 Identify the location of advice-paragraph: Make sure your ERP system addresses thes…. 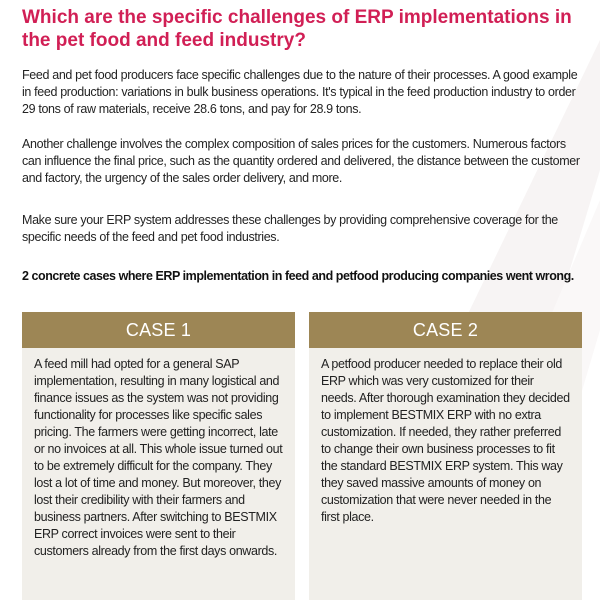
(290, 228).